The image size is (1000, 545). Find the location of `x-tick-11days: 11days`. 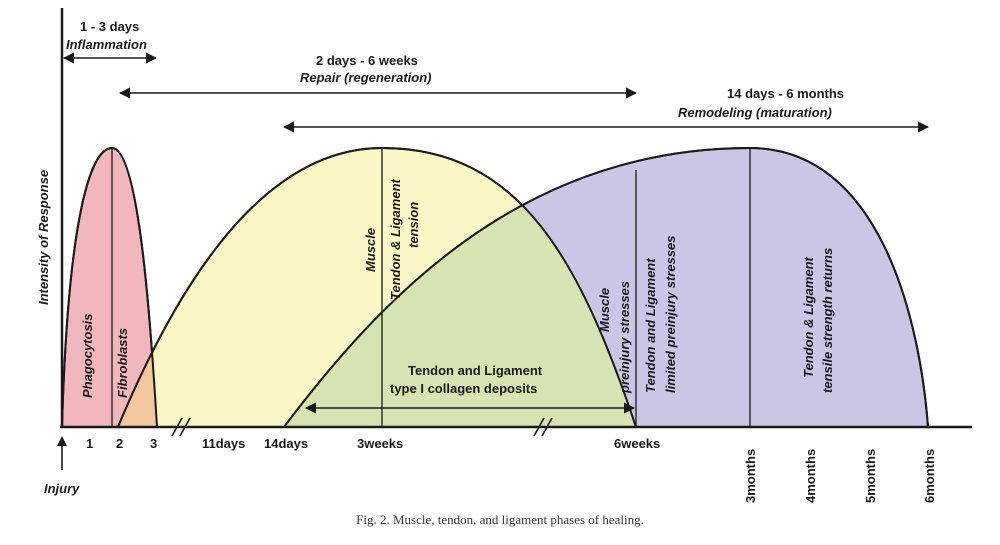

x-tick-11days: 11days is located at coordinates (223, 443).